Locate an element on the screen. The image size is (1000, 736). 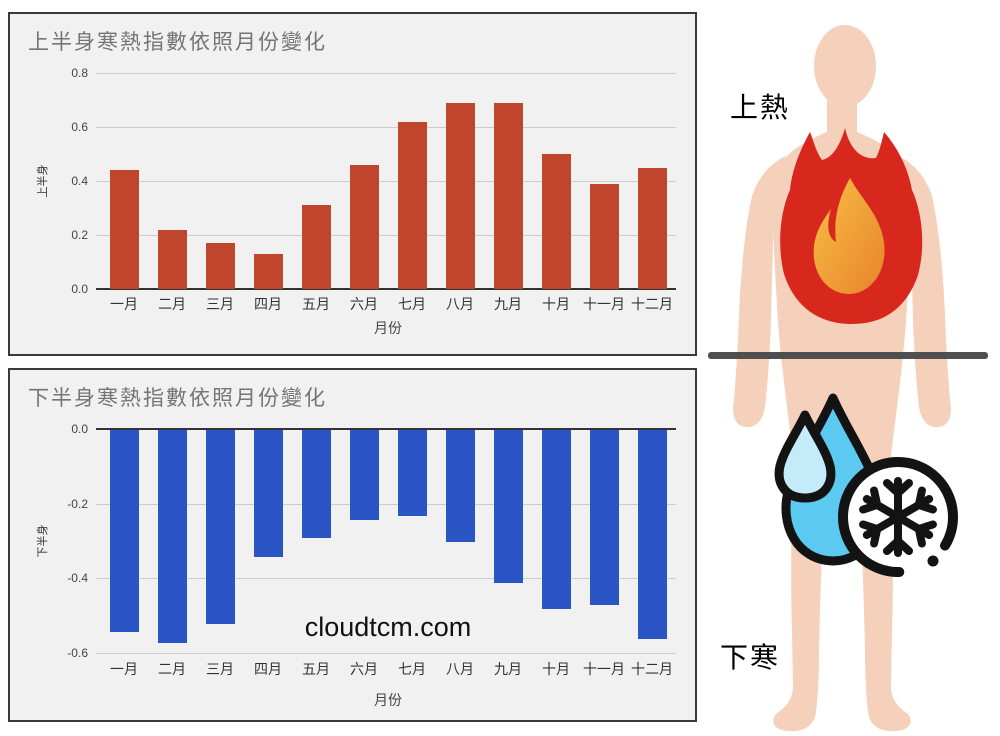
lower-cold-label: 下寒 is located at coordinates (750, 657).